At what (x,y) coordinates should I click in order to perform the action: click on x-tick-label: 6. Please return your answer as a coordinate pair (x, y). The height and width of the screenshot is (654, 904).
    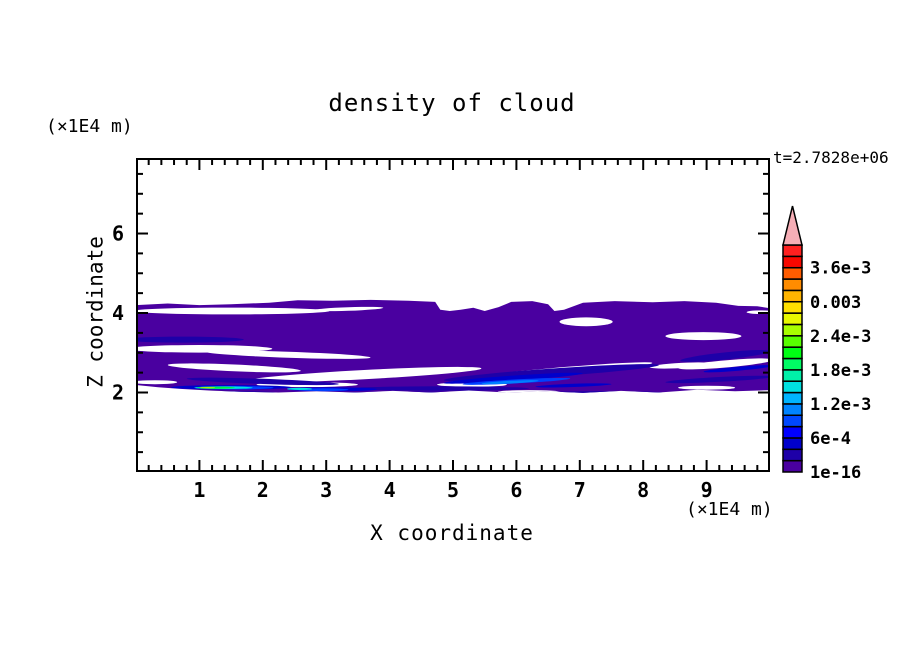
    Looking at the image, I should click on (516, 490).